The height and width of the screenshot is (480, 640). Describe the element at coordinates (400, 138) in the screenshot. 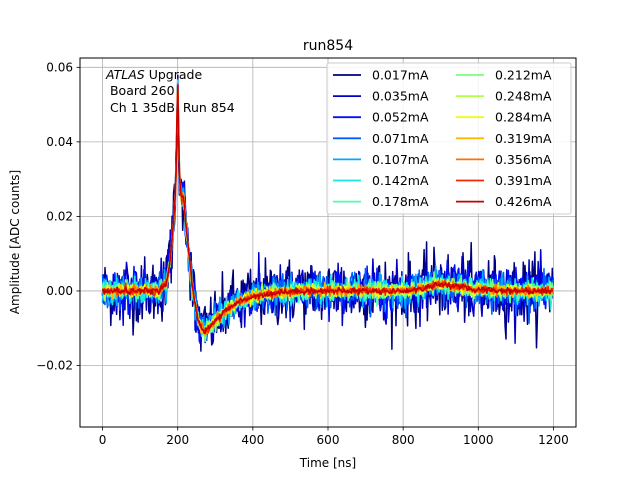

I see `legend-label: 0.071mA` at that location.